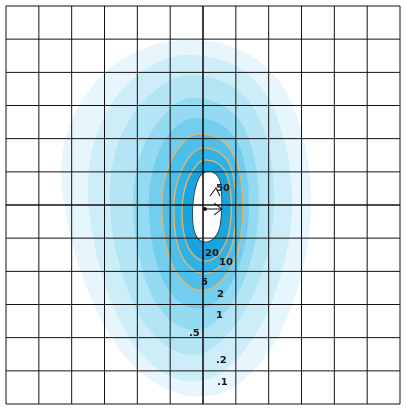 Image resolution: width=406 pixels, height=408 pixels. Describe the element at coordinates (226, 262) in the screenshot. I see `label-10: 10` at that location.